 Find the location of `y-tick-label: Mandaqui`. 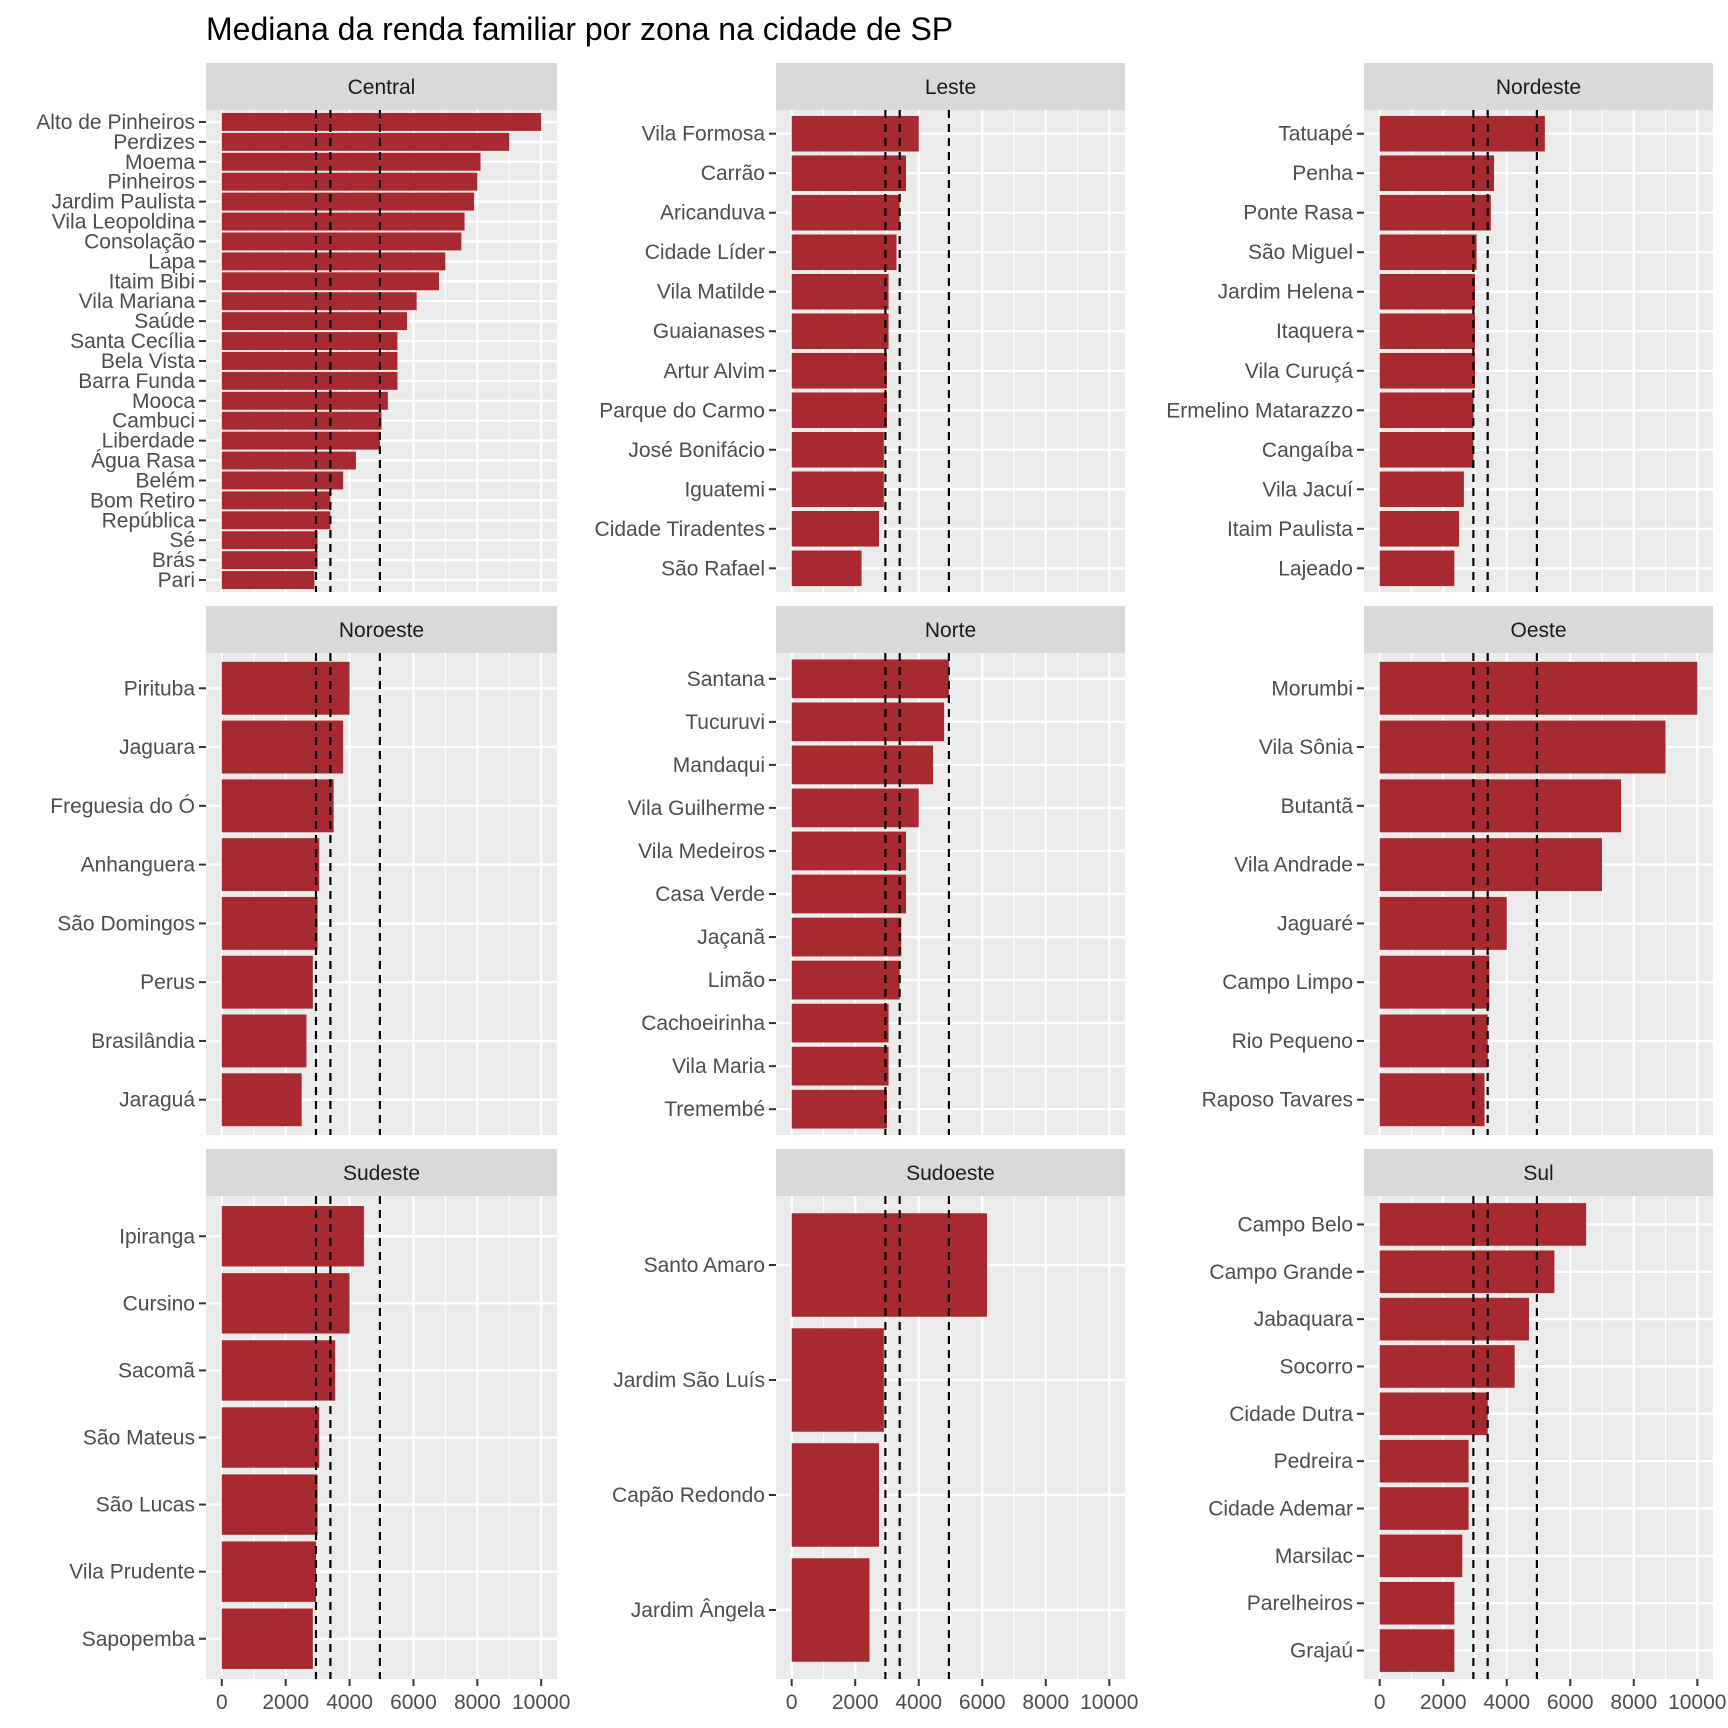

y-tick-label: Mandaqui is located at coordinates (719, 765).